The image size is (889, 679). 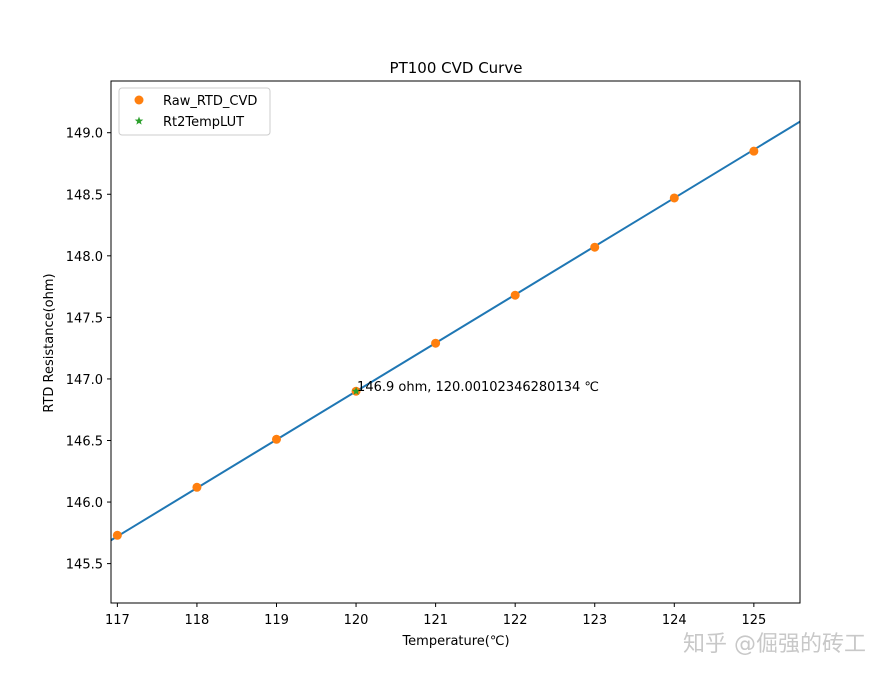 I want to click on x-tick-label: 125, so click(x=753, y=620).